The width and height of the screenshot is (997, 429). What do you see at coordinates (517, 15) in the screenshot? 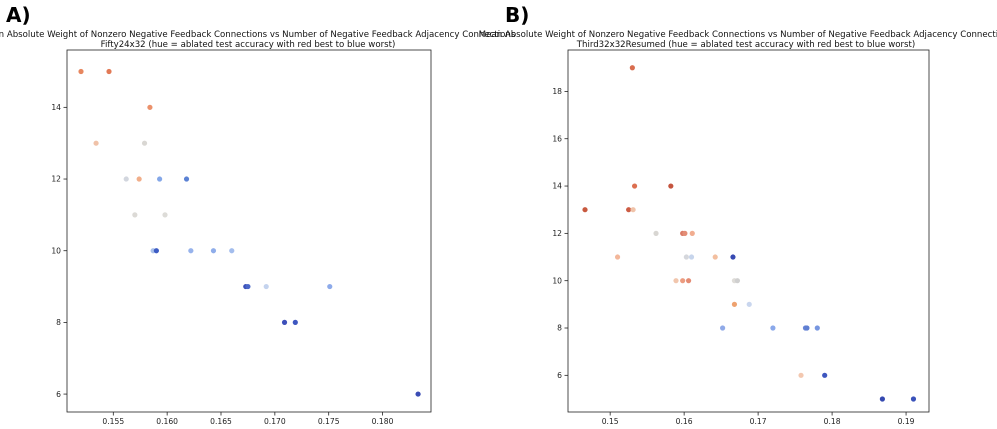
I see `panel-label-b: B)` at bounding box center [517, 15].